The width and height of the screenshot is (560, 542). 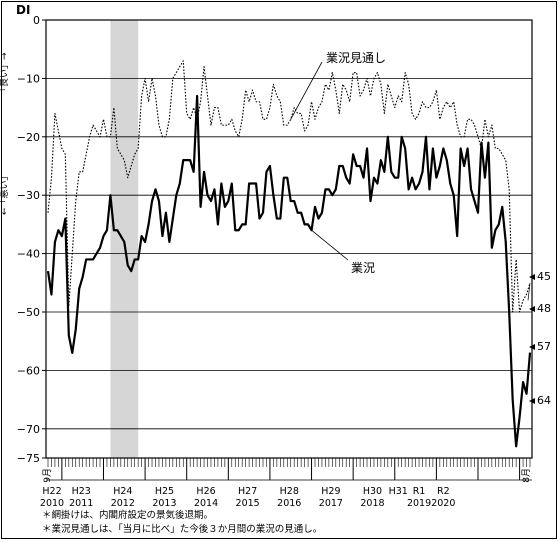 I want to click on y-tick-label: −30, so click(x=28, y=195).